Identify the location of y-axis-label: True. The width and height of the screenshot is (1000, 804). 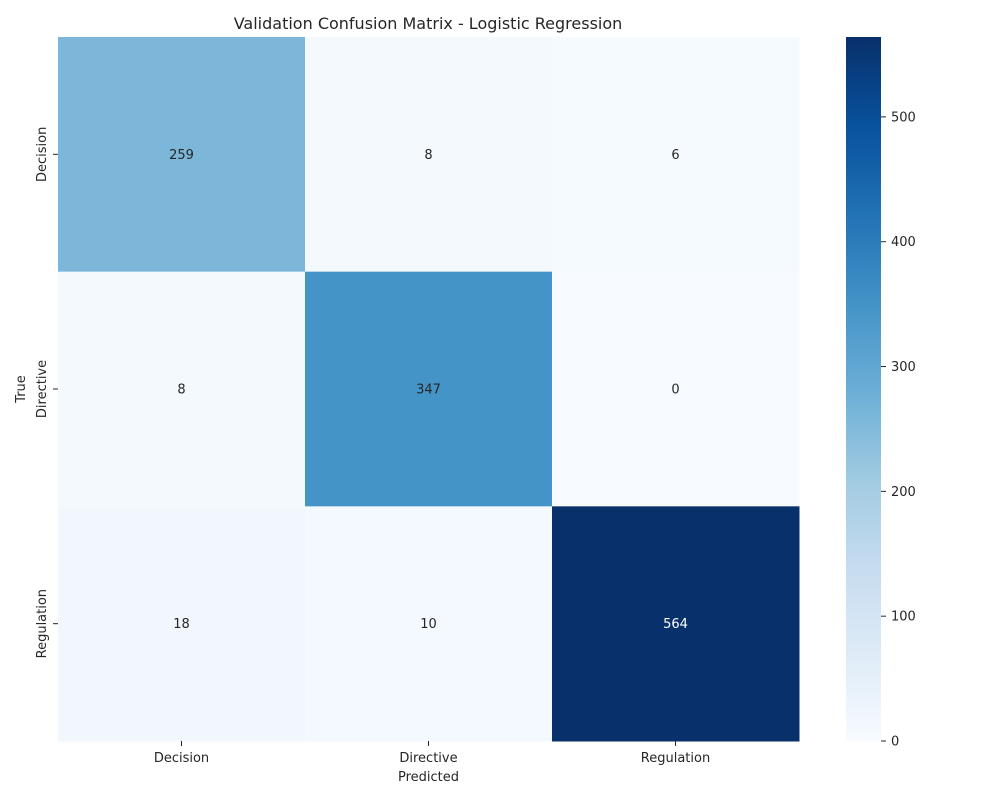
(21, 389).